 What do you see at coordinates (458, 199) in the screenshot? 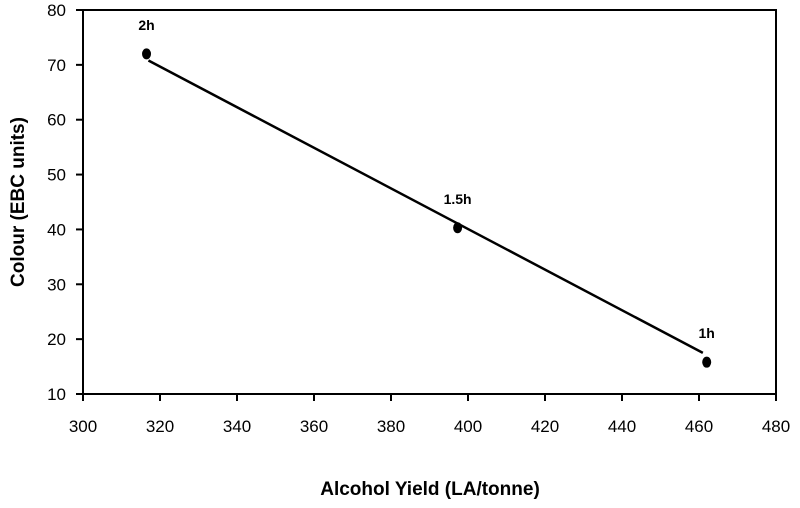
I see `data-label: 1.5h` at bounding box center [458, 199].